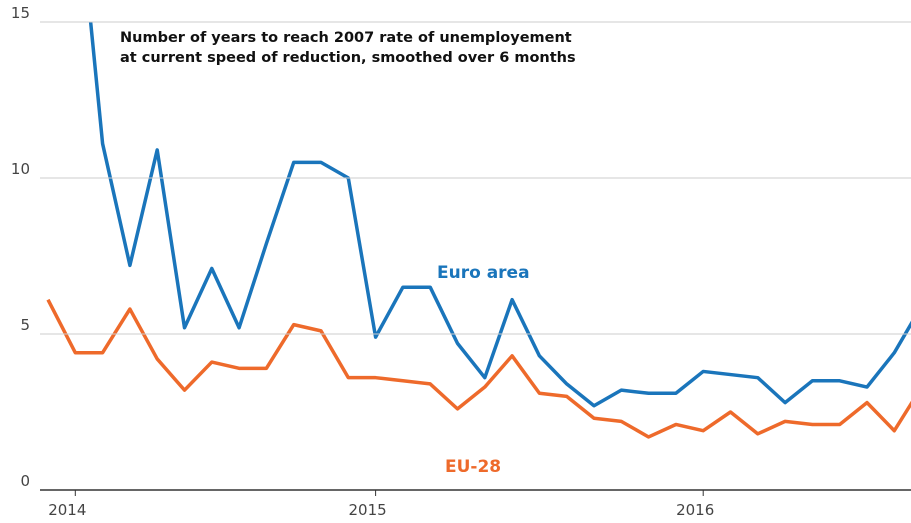  Describe the element at coordinates (25, 481) in the screenshot. I see `y-tick-label: 0` at that location.